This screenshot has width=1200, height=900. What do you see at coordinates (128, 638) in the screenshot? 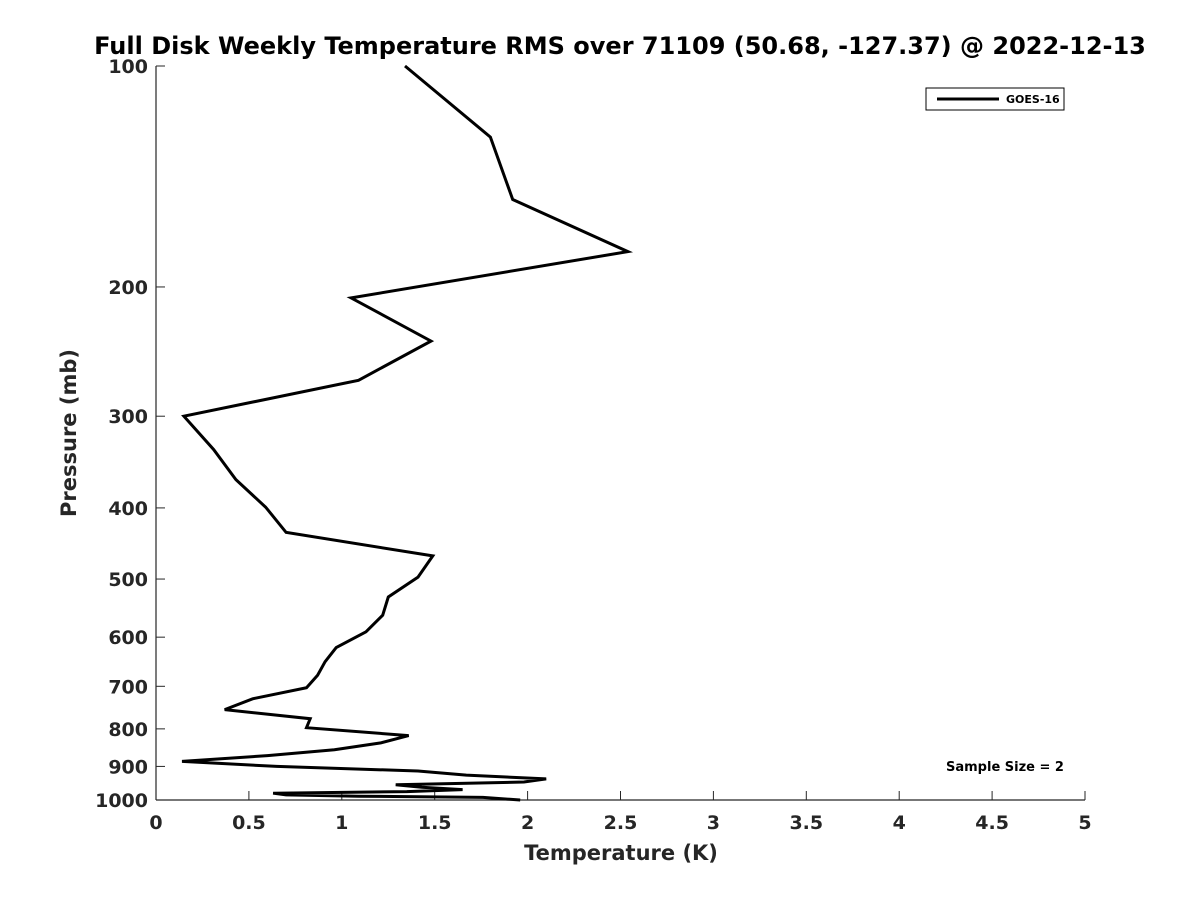
I see `y-tick-label: 600` at bounding box center [128, 638].